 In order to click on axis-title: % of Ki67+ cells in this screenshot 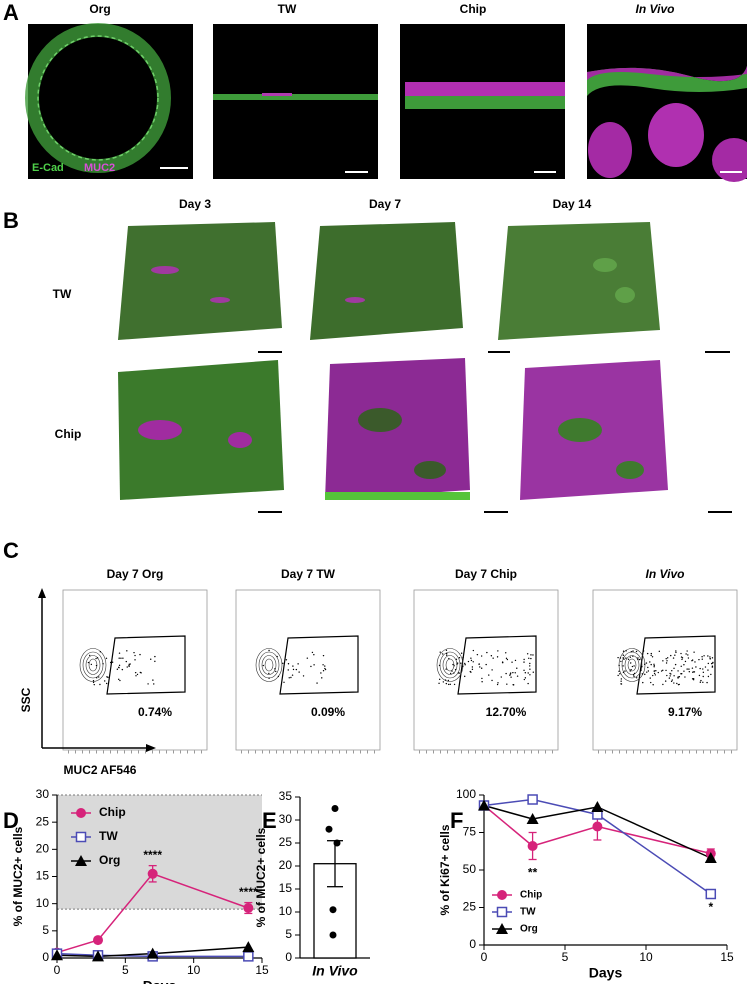, I will do `click(445, 869)`.